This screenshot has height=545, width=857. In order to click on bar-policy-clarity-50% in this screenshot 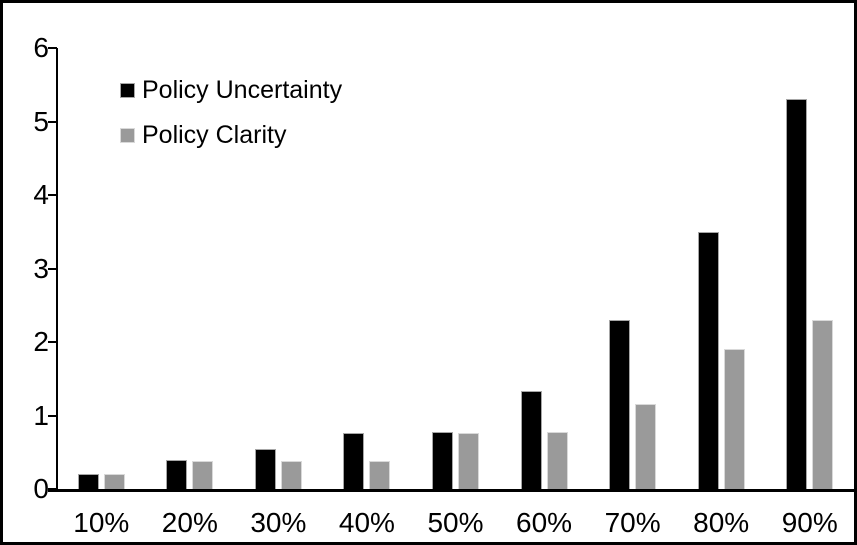, I will do `click(468, 461)`.